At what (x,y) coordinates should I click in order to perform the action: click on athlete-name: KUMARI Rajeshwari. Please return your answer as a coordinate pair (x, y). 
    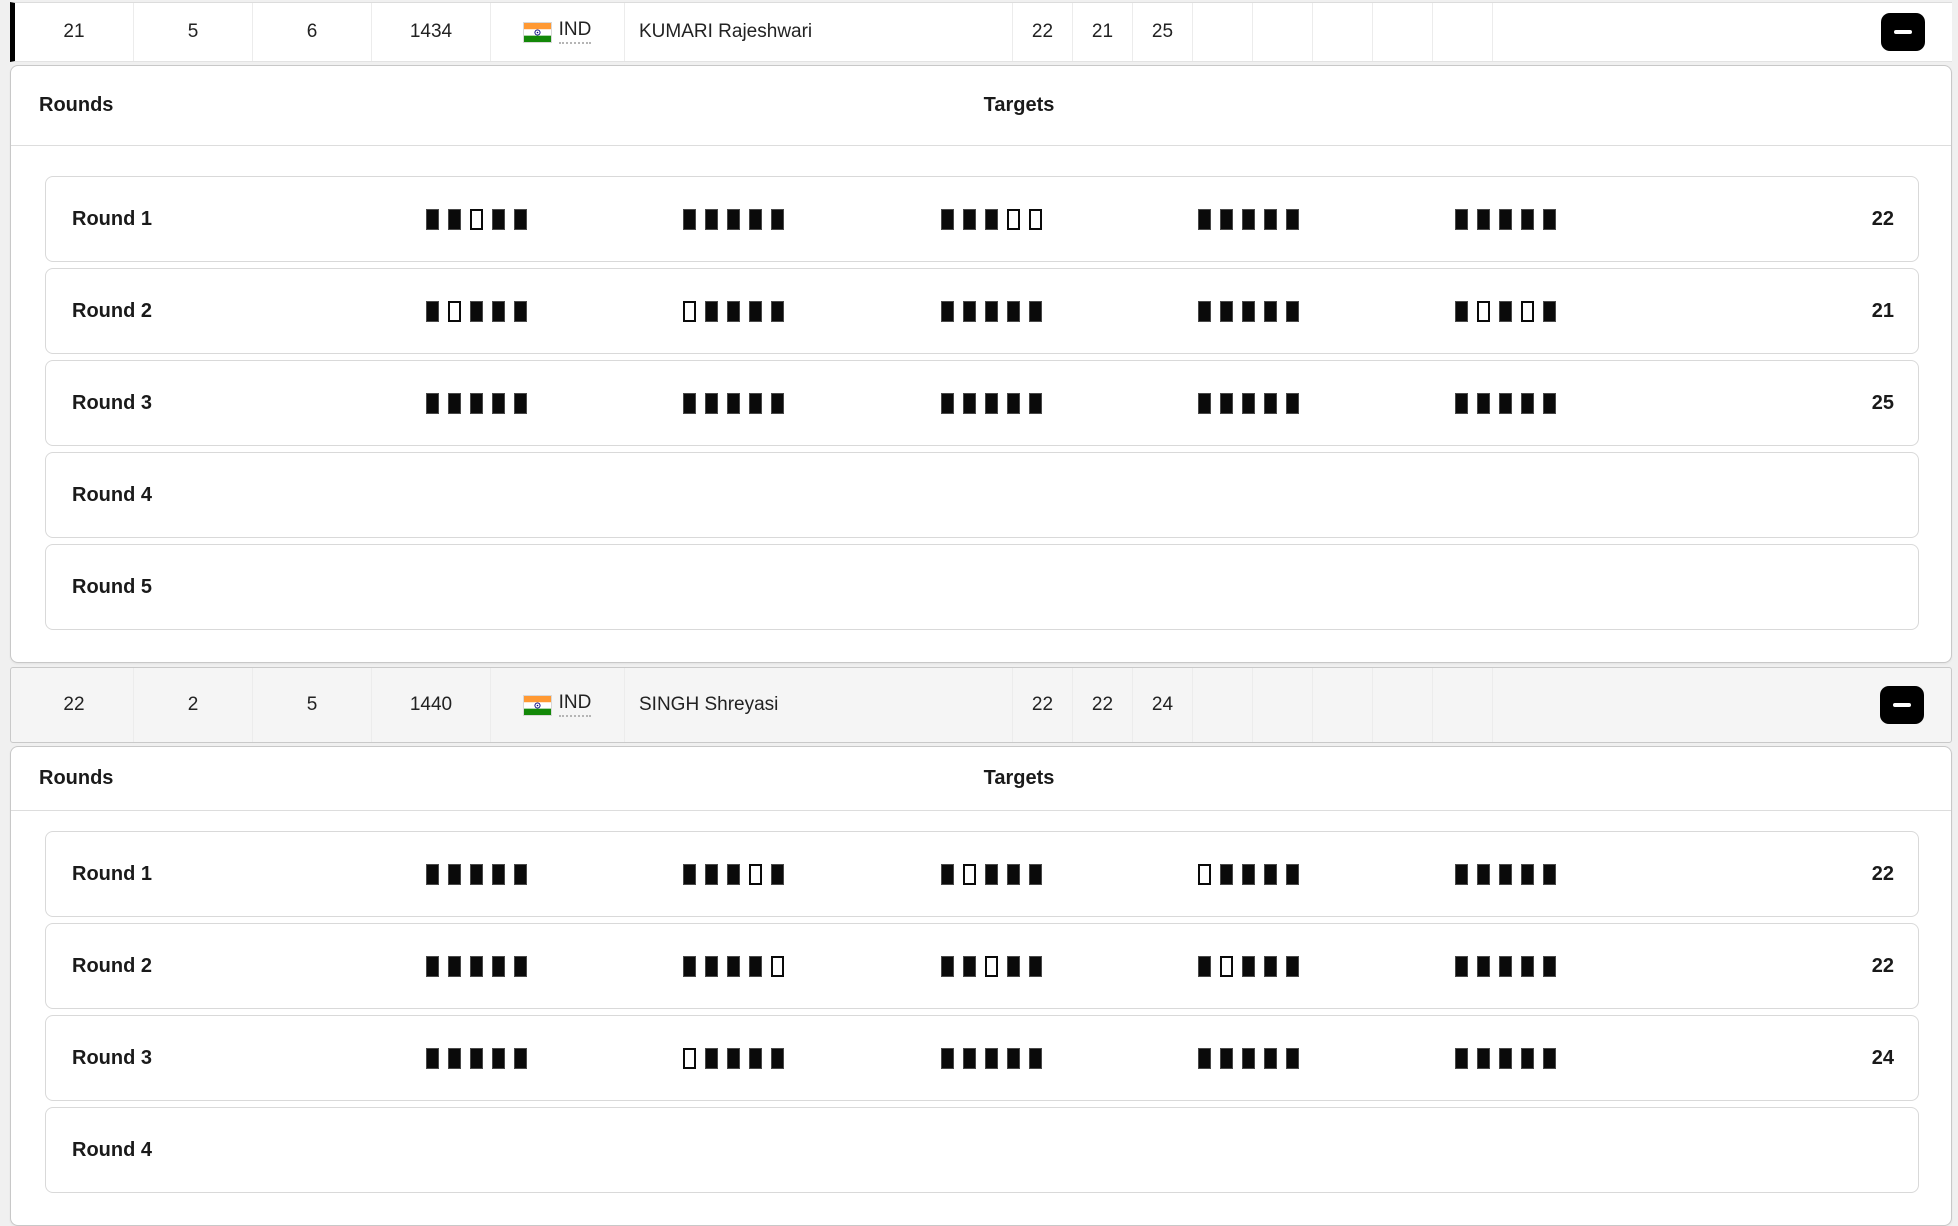
    Looking at the image, I should click on (819, 32).